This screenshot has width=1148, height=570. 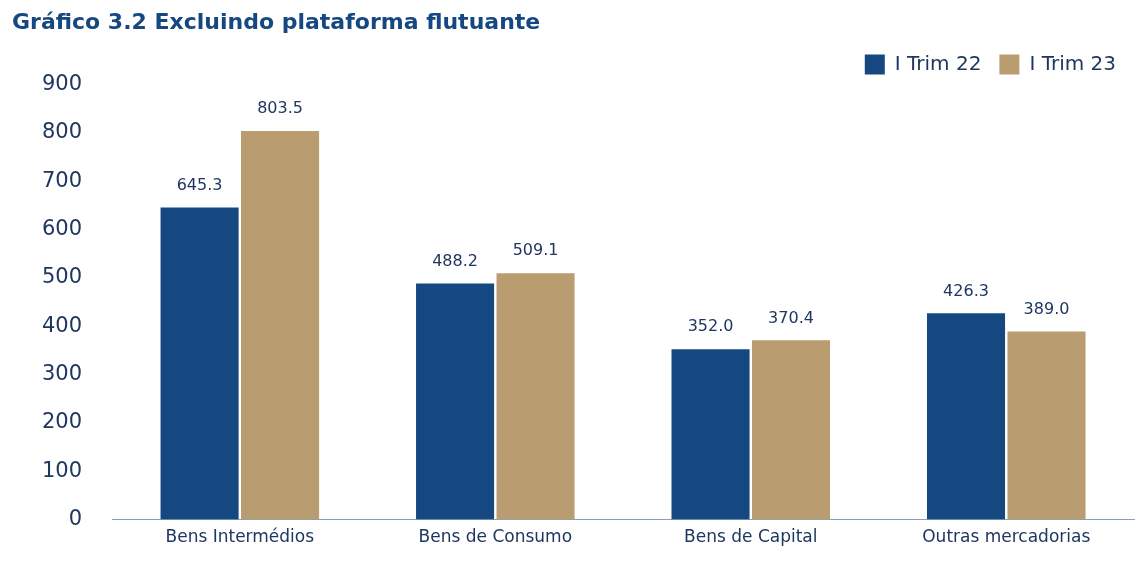 I want to click on data-label: 352.0, so click(x=710, y=326).